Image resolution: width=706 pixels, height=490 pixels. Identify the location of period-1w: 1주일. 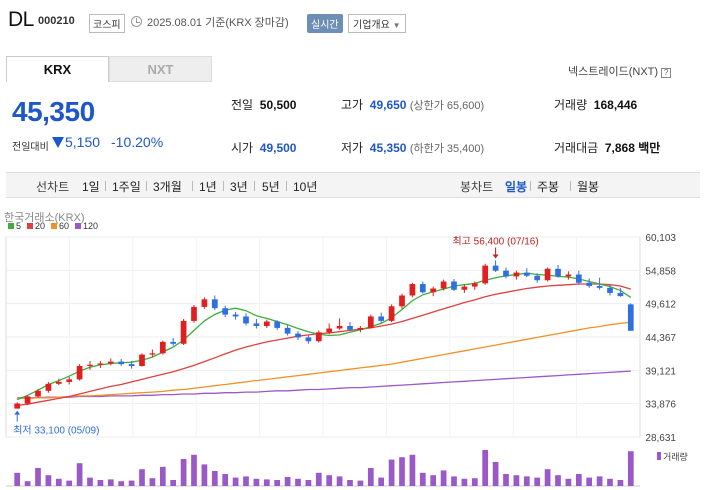
(126, 187).